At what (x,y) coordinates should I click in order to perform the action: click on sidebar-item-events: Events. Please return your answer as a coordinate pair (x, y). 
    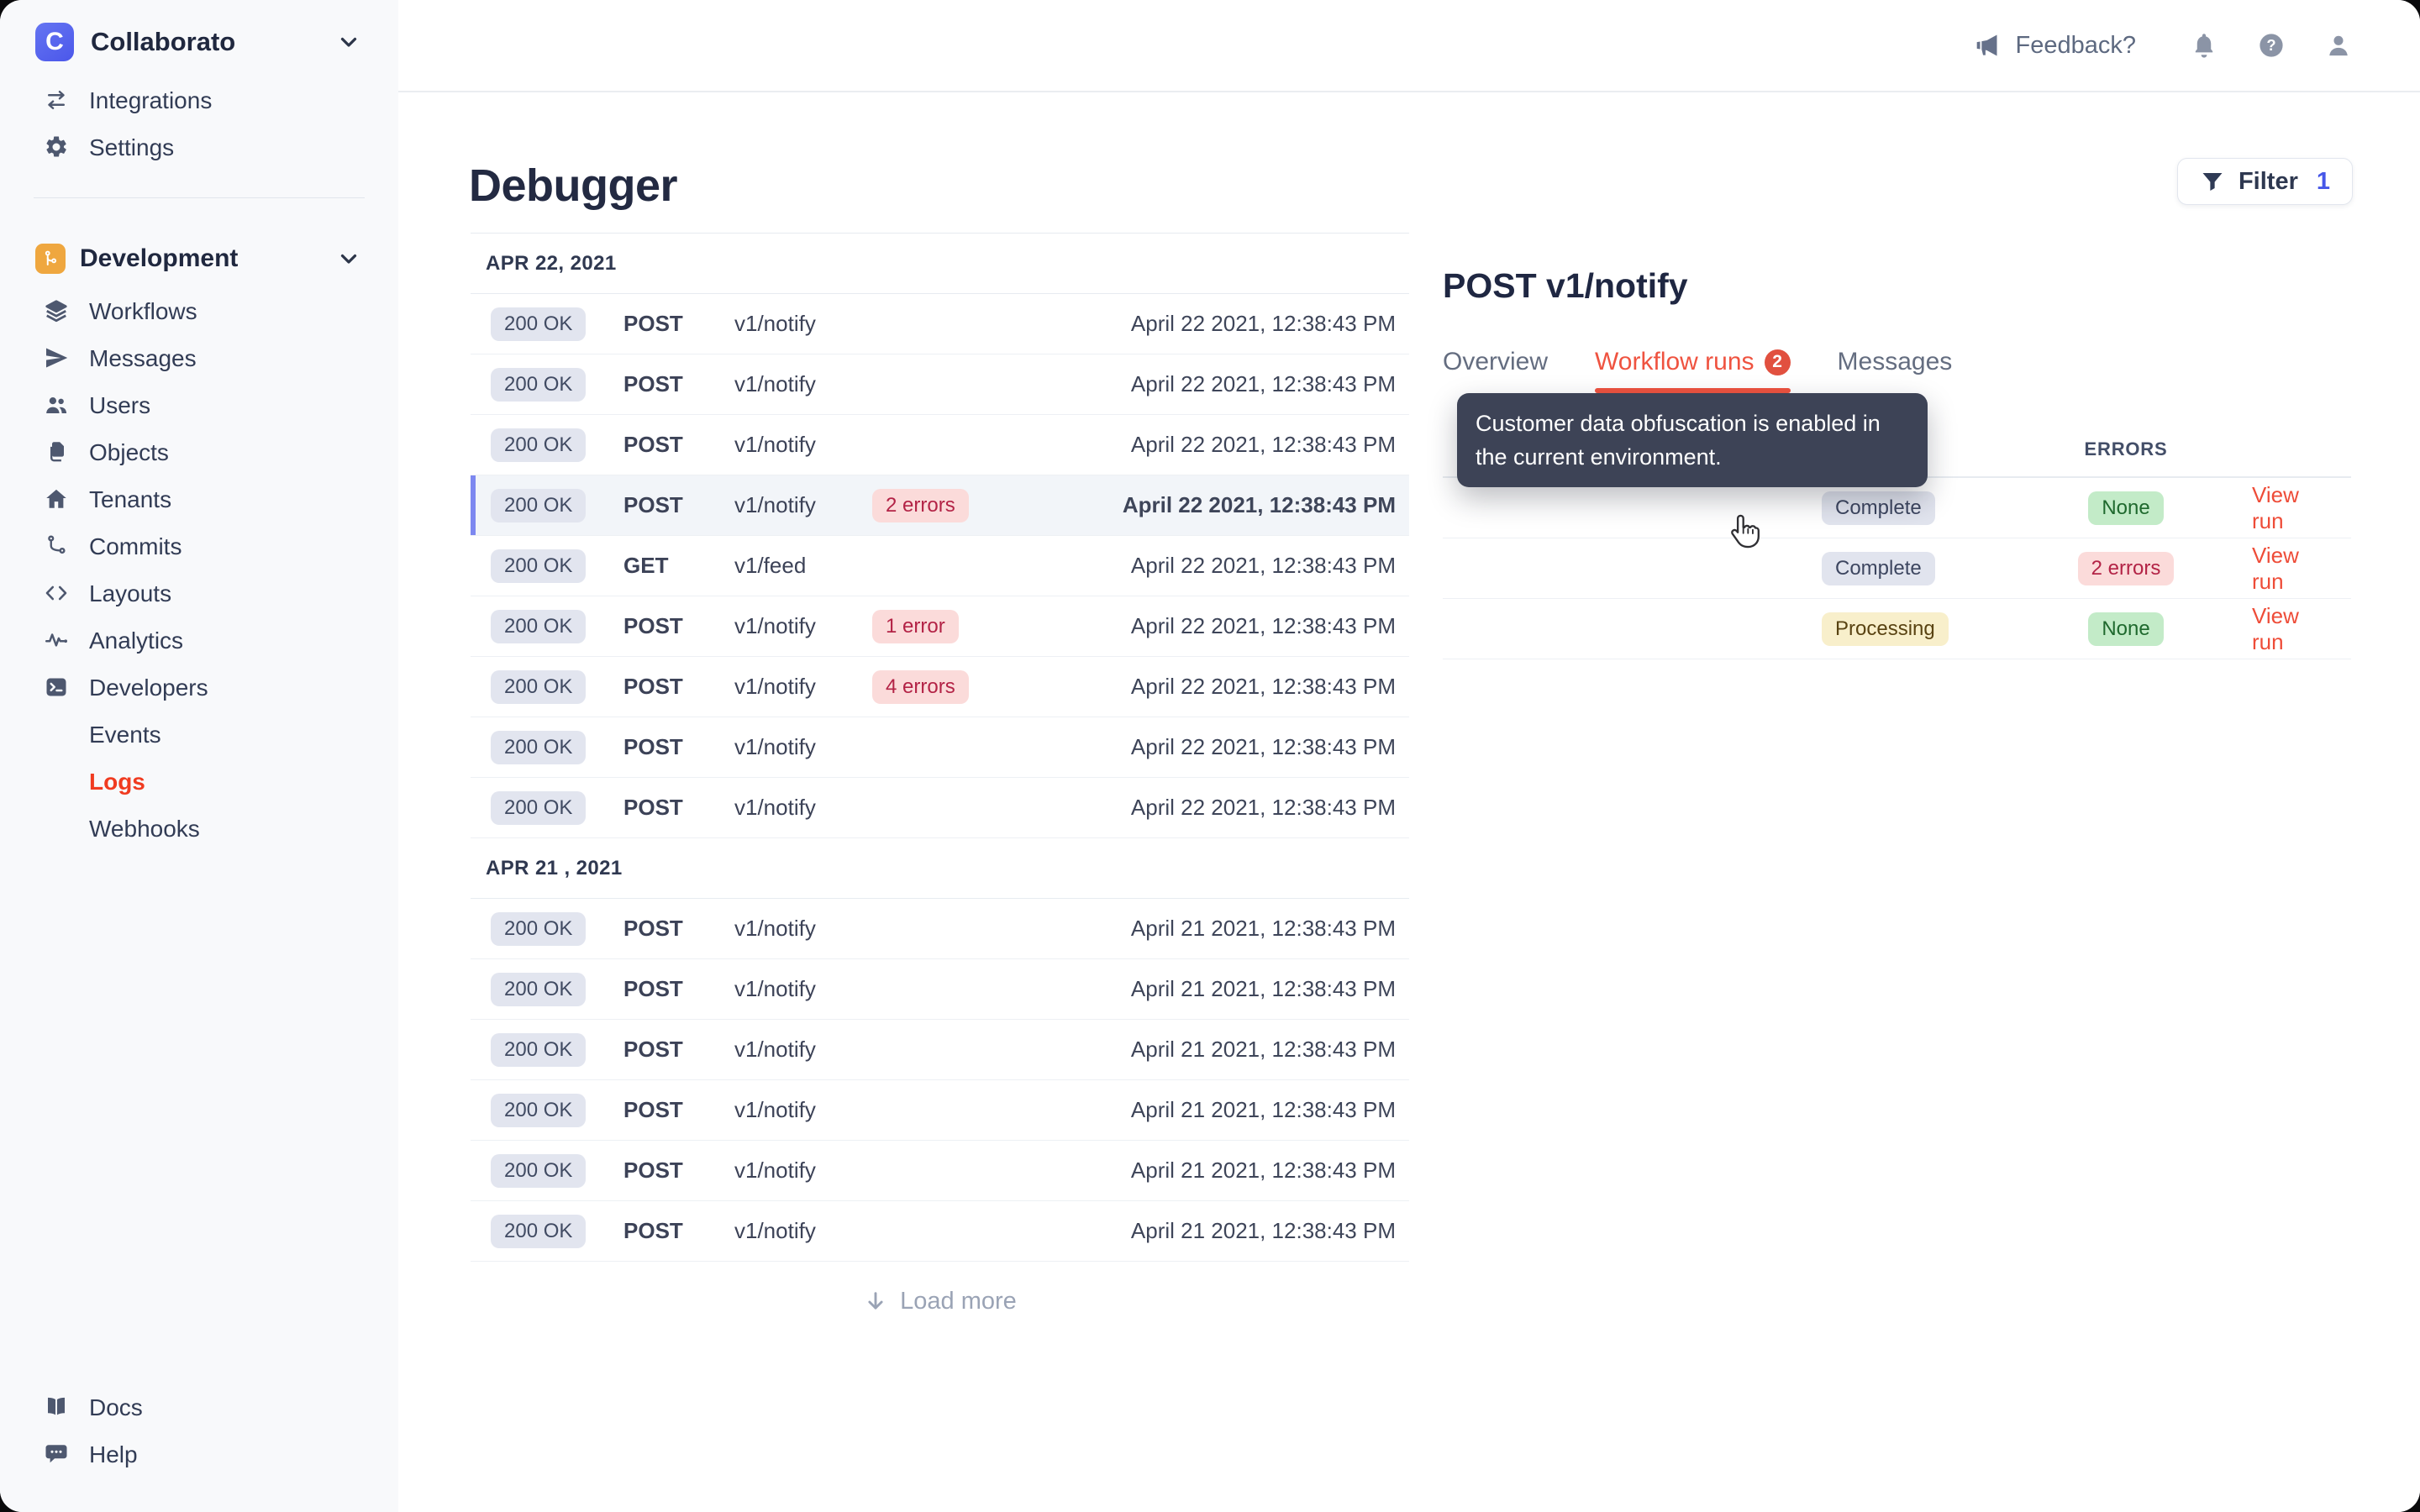
    Looking at the image, I should click on (125, 735).